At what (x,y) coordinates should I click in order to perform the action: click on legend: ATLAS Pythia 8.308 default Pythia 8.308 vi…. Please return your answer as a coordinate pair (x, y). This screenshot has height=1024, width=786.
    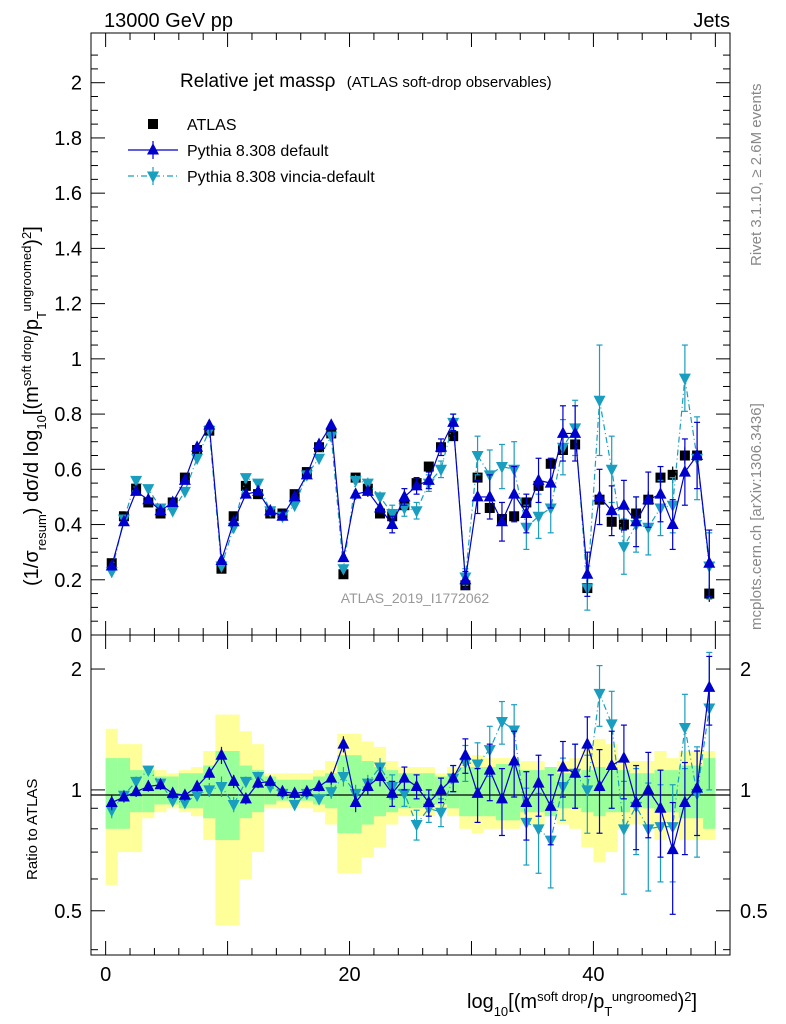
    Looking at the image, I should click on (251, 151).